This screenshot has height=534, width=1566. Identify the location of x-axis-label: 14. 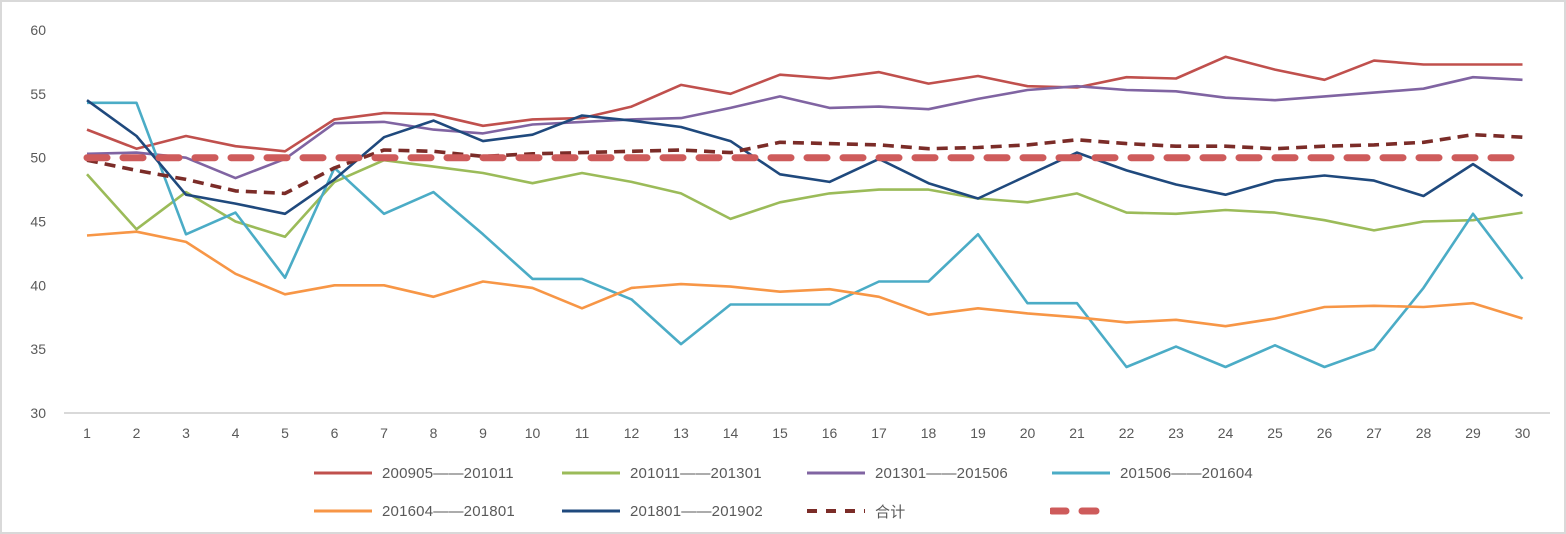
(731, 433).